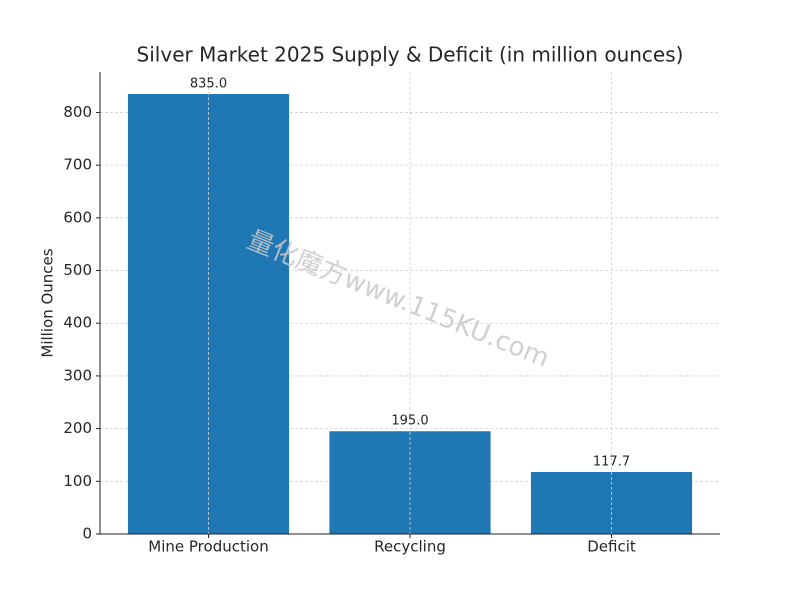  What do you see at coordinates (410, 547) in the screenshot?
I see `x-tick-label: Recycling` at bounding box center [410, 547].